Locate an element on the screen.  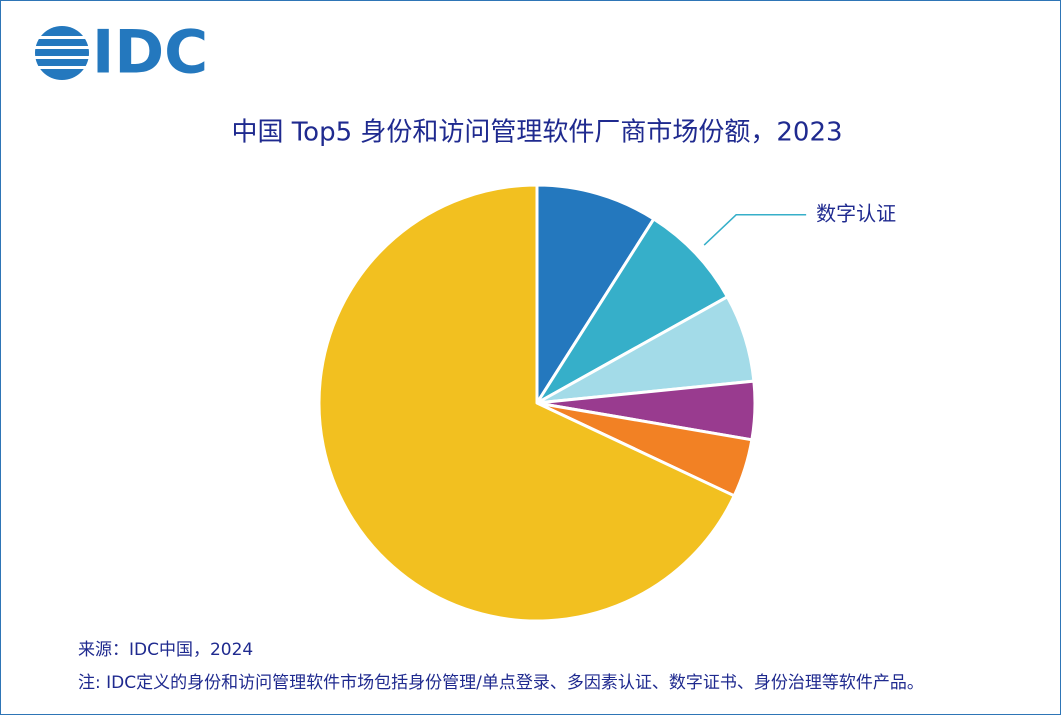
source: 来源：IDC中国，2024 is located at coordinates (165, 650).